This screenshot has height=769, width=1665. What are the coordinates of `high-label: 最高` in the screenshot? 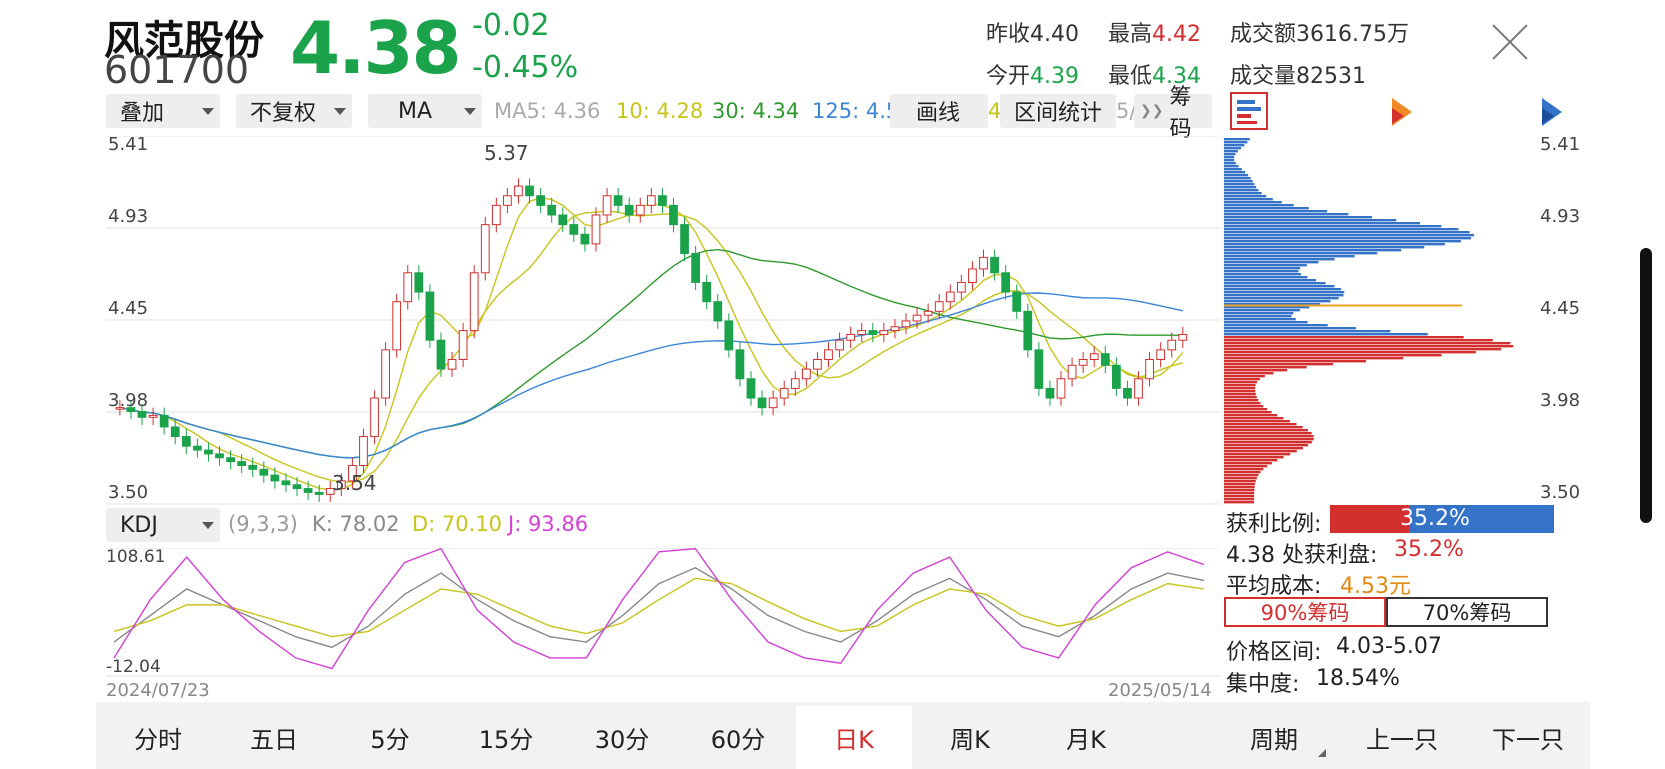 It's located at (1130, 34).